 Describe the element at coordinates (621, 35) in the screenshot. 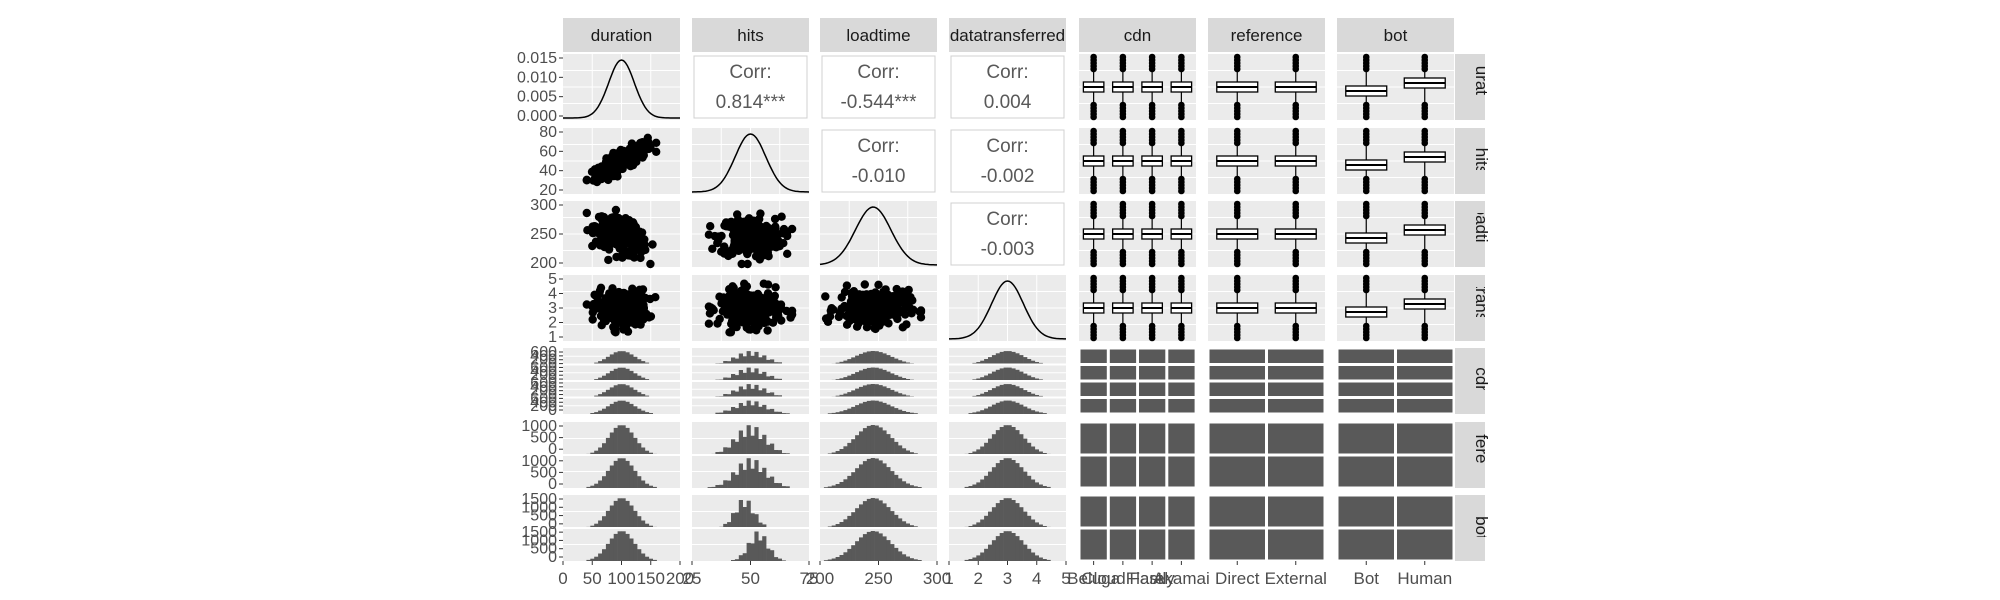

I see `column-strip-duration: duration` at that location.